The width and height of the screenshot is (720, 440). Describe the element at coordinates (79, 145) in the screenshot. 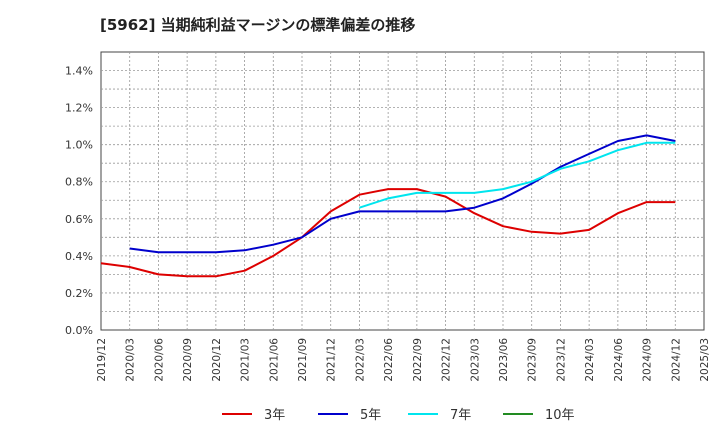

I see `y-tick-label: 1.0%` at that location.